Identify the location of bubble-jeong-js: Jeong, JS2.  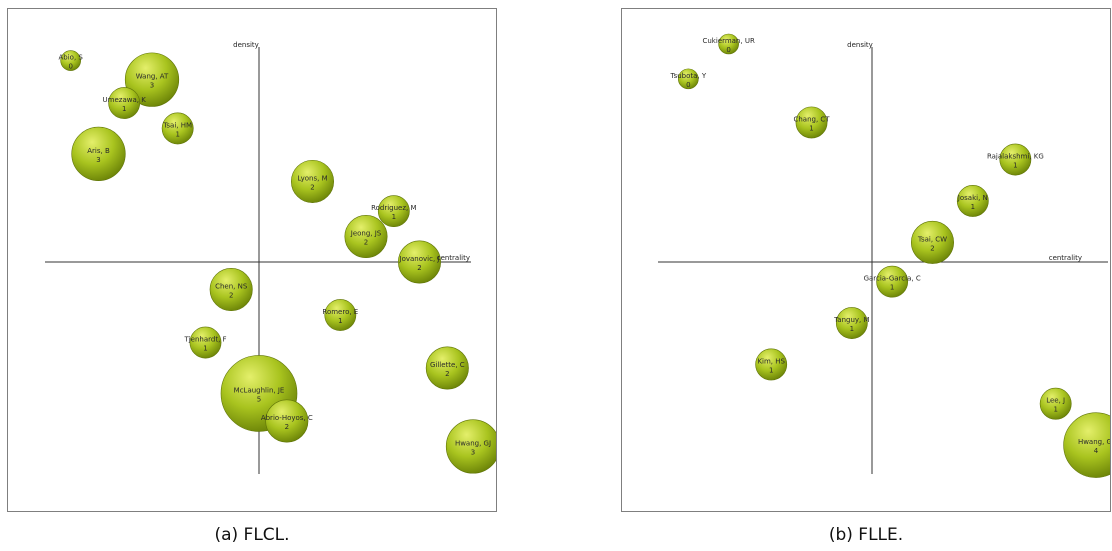
(366, 237).